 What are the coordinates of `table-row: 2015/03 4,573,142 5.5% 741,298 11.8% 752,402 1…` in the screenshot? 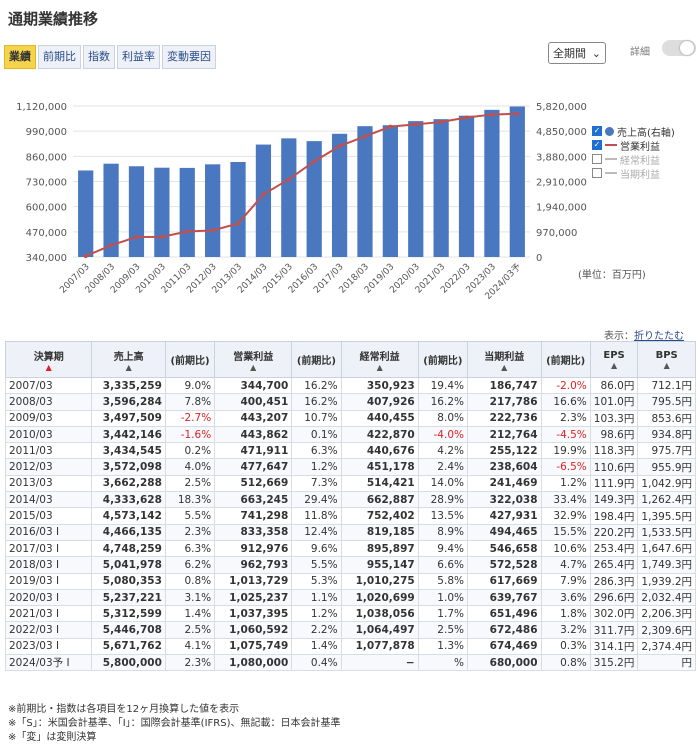 It's located at (350, 516).